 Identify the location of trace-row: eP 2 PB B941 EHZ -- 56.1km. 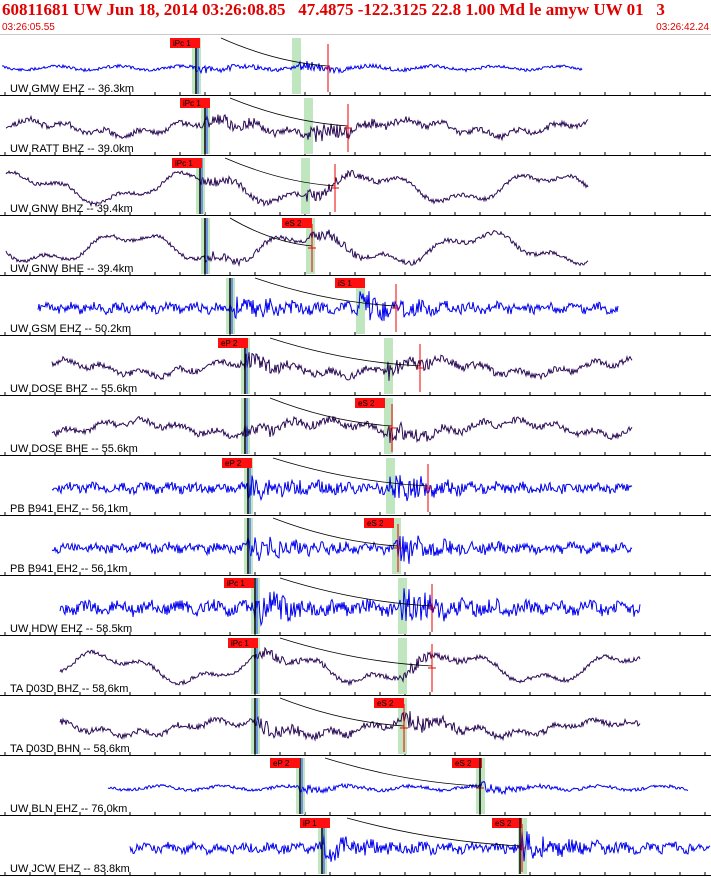
(355, 486).